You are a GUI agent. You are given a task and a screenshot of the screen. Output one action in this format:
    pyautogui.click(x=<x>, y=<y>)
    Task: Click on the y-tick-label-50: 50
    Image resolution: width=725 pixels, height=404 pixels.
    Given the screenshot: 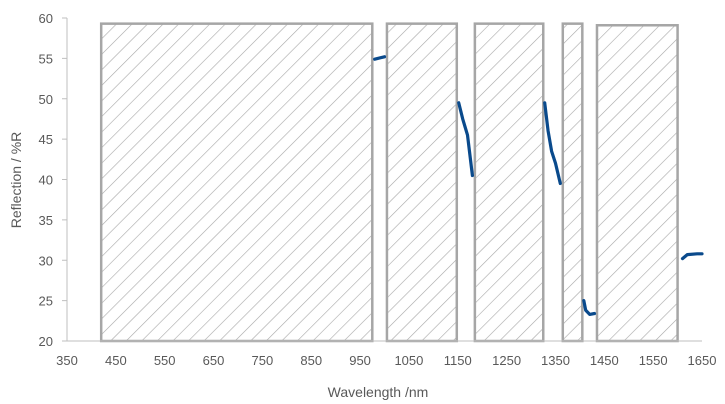 What is the action you would take?
    pyautogui.click(x=46, y=99)
    